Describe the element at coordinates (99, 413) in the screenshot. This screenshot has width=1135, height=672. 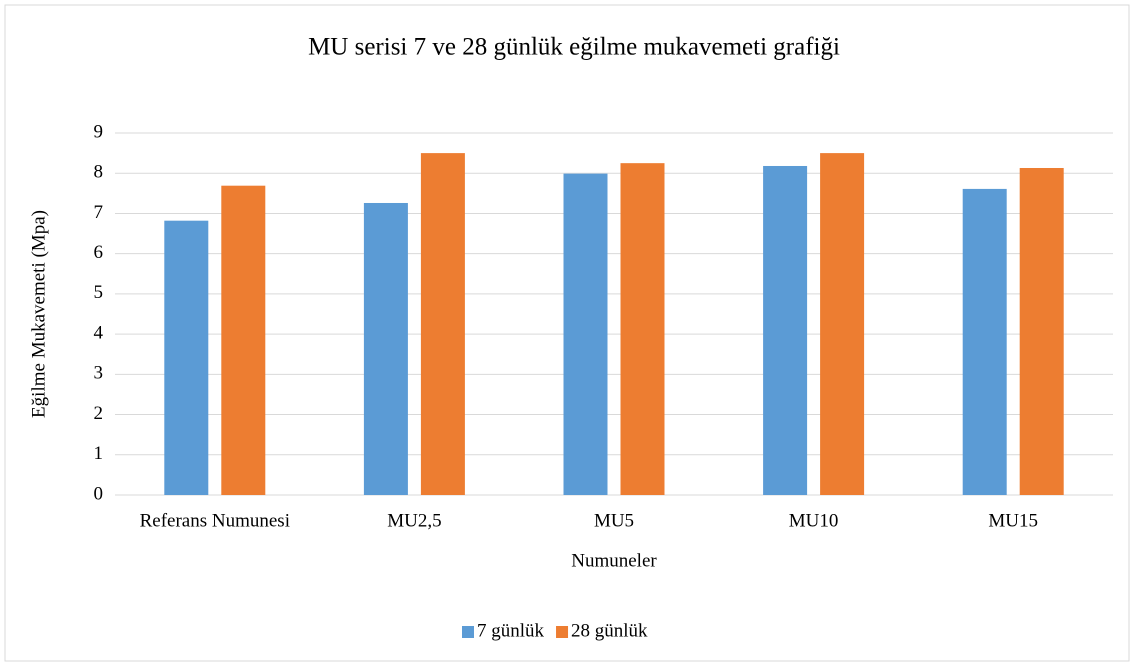
I see `y-tick-label: 2` at that location.